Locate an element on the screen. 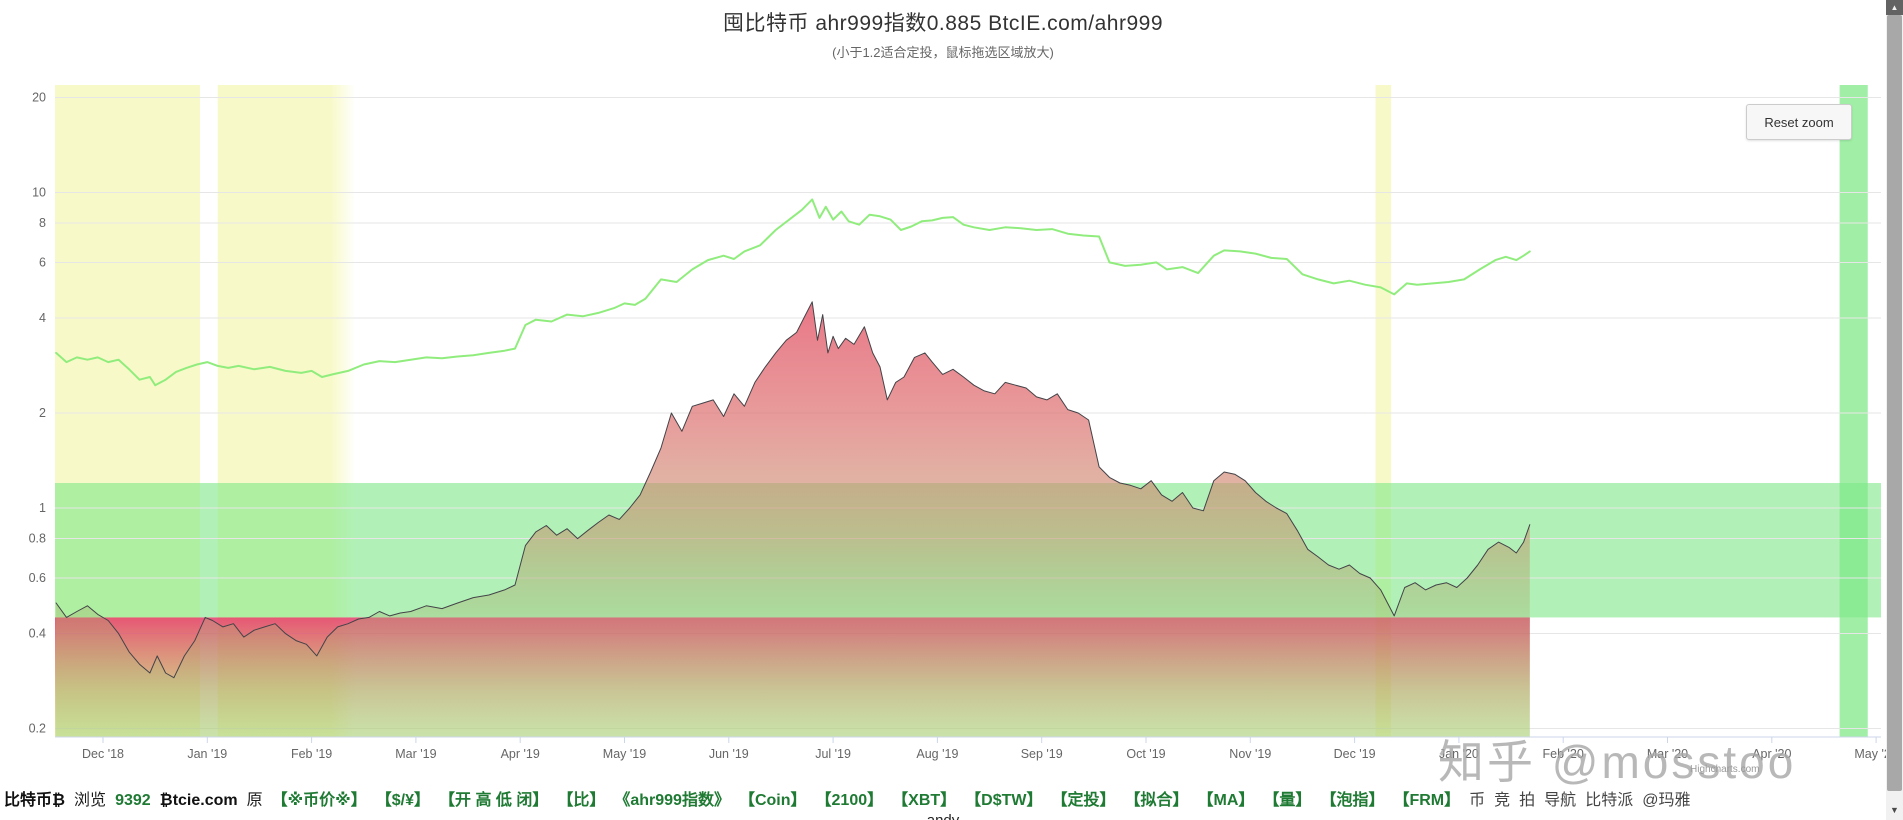  page-subtitle: (小于1.2适合定投，鼠标拖选区域放大) is located at coordinates (943, 52).